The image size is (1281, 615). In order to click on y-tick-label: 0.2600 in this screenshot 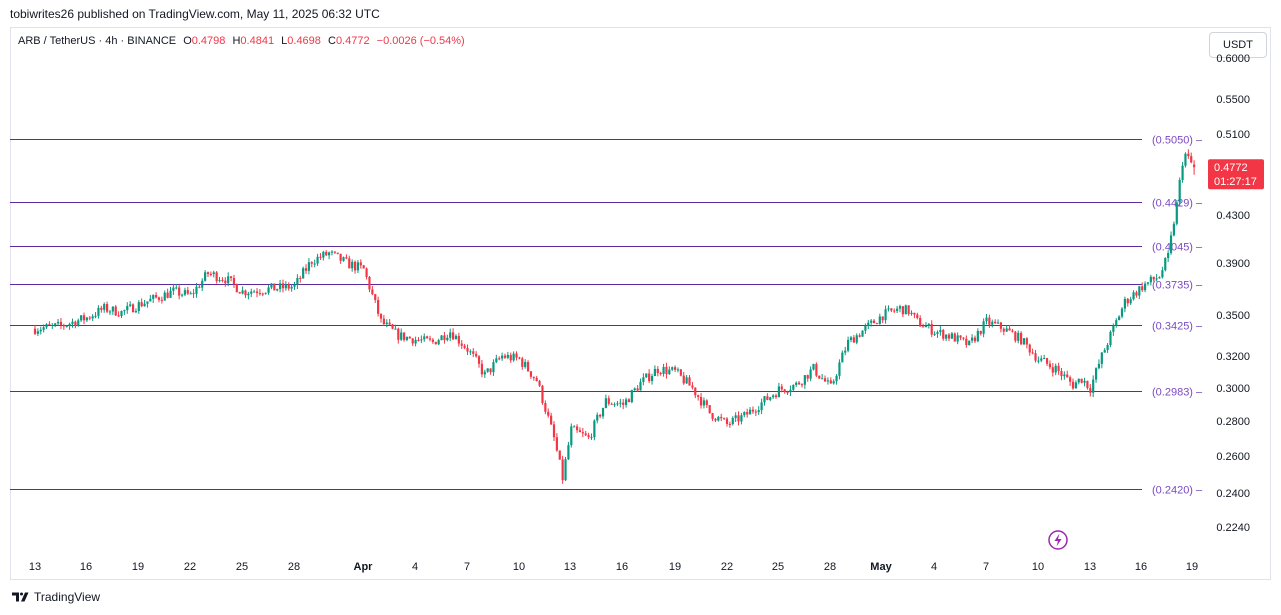, I will do `click(1233, 457)`.